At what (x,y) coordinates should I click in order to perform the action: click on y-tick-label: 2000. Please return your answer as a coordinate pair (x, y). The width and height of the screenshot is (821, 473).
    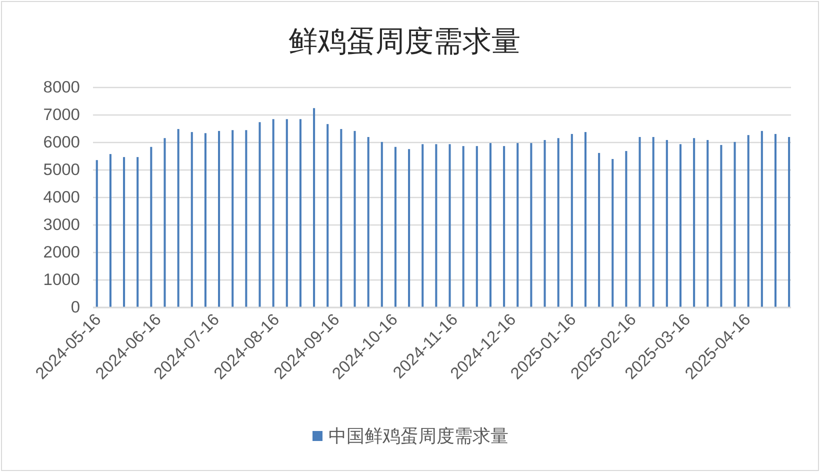
    Looking at the image, I should click on (61, 253).